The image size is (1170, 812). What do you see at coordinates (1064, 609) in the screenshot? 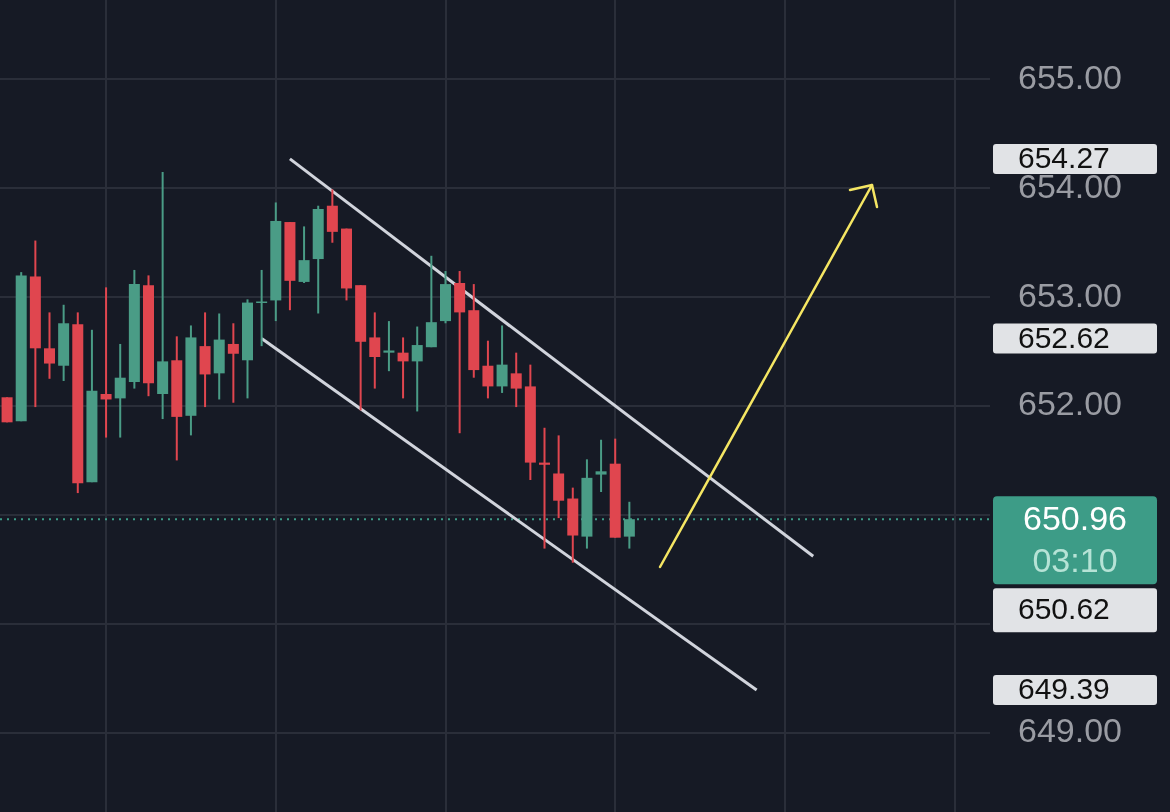
I see `text: 650.62` at bounding box center [1064, 609].